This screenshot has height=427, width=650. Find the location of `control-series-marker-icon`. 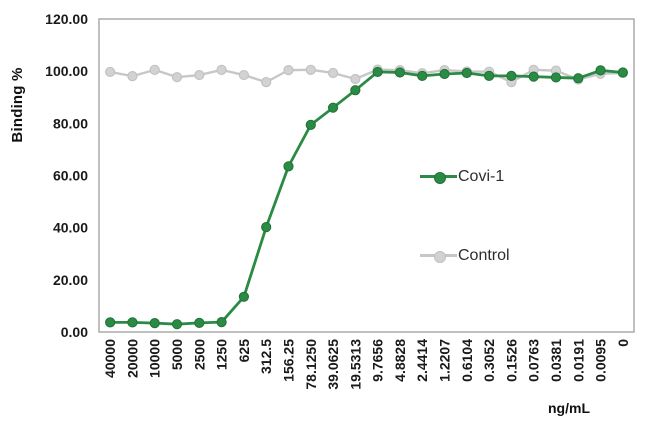

control-series-marker-icon is located at coordinates (438, 256).